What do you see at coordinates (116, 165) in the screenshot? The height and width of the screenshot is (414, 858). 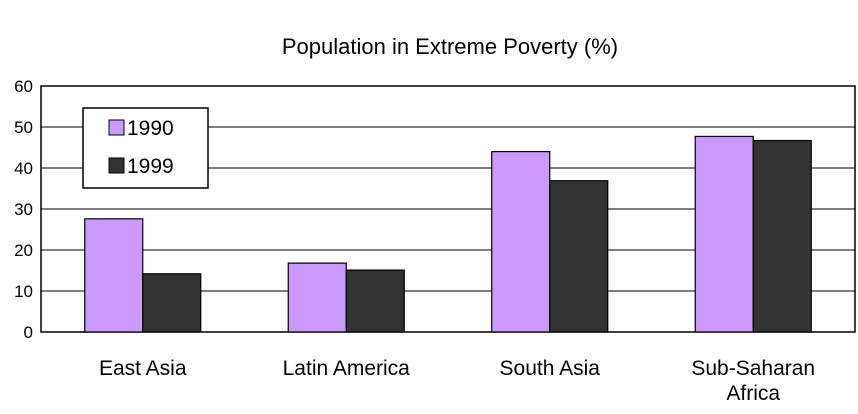 I see `legend-swatch-1999` at bounding box center [116, 165].